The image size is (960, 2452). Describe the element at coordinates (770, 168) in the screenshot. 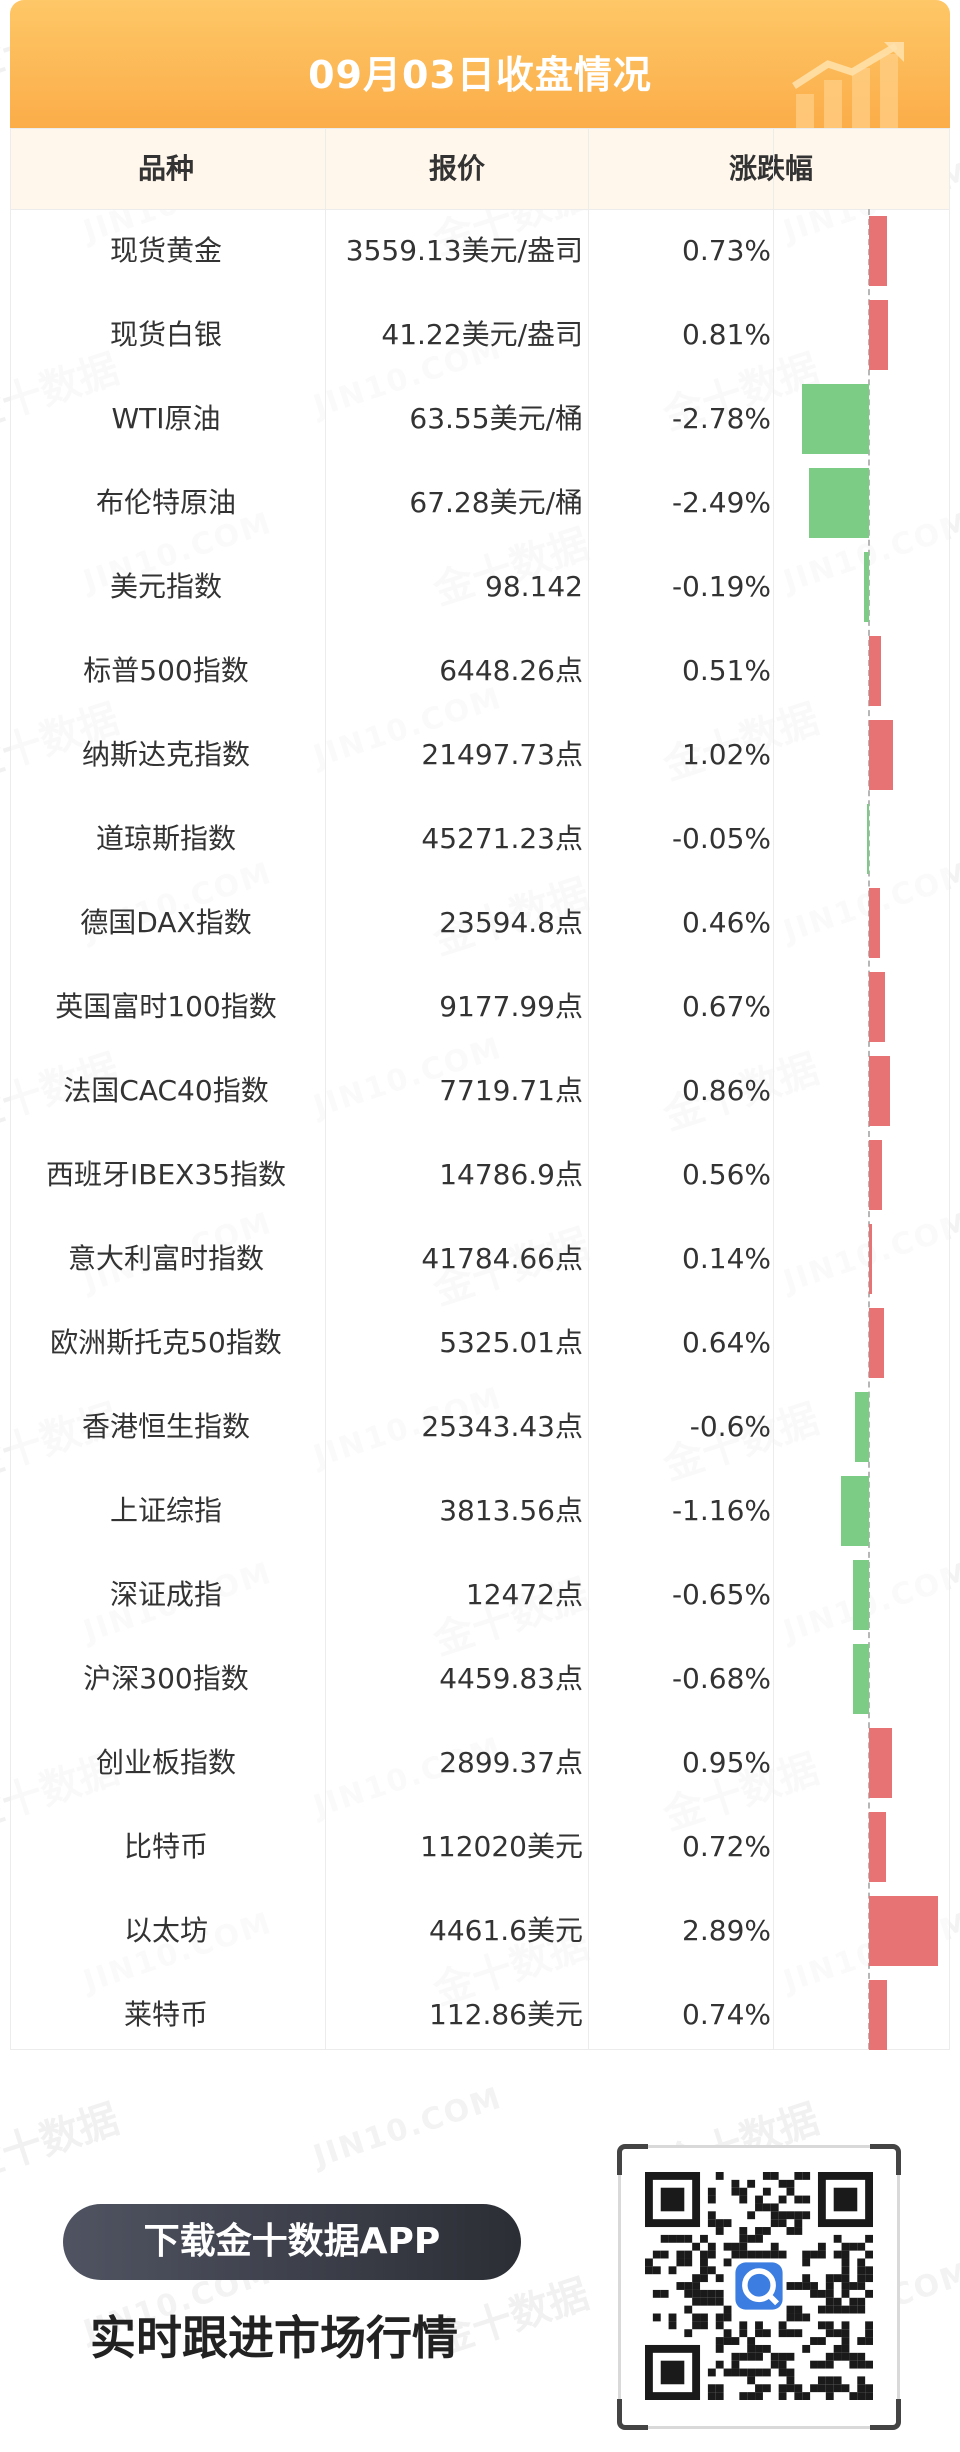

I see `header-change: 涨跌幅` at that location.